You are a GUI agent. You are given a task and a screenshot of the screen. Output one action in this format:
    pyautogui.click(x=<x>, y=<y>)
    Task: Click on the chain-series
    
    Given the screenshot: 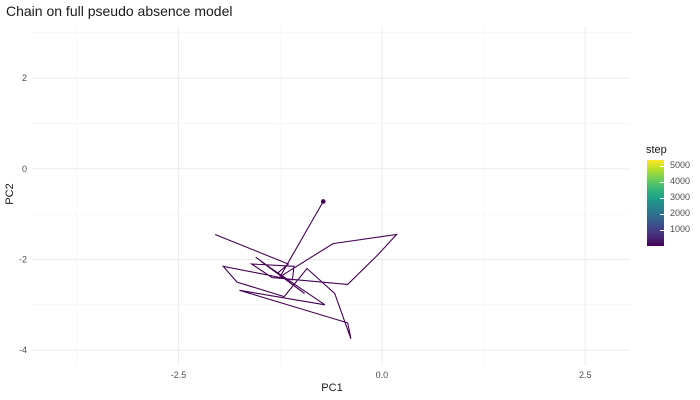 What is the action you would take?
    pyautogui.click(x=306, y=269)
    